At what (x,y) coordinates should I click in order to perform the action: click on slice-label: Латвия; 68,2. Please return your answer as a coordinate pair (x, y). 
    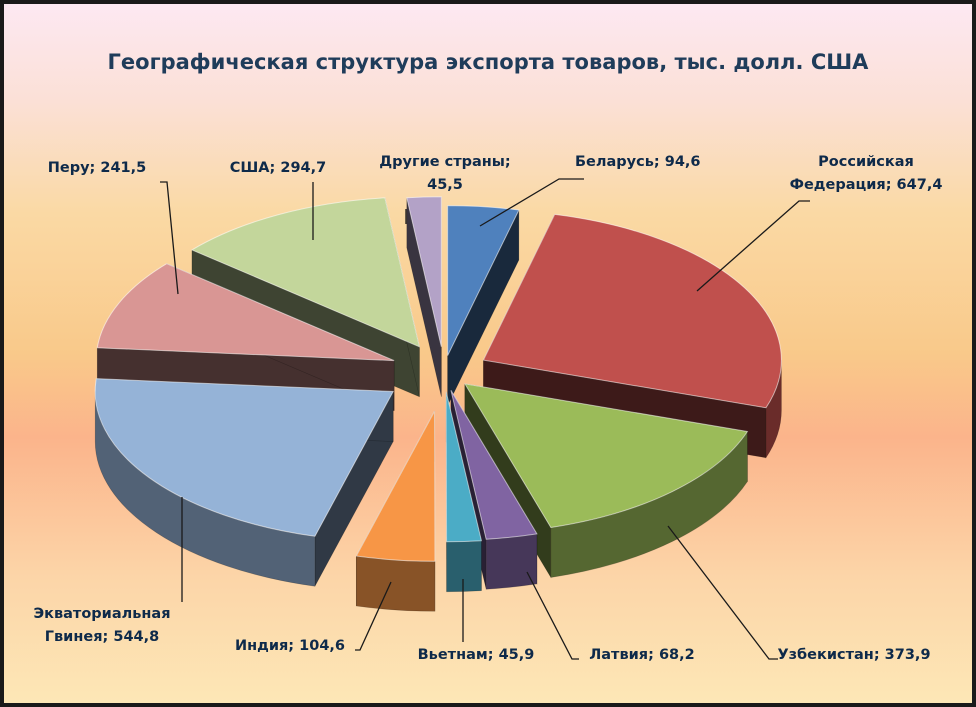
    Looking at the image, I should click on (642, 655).